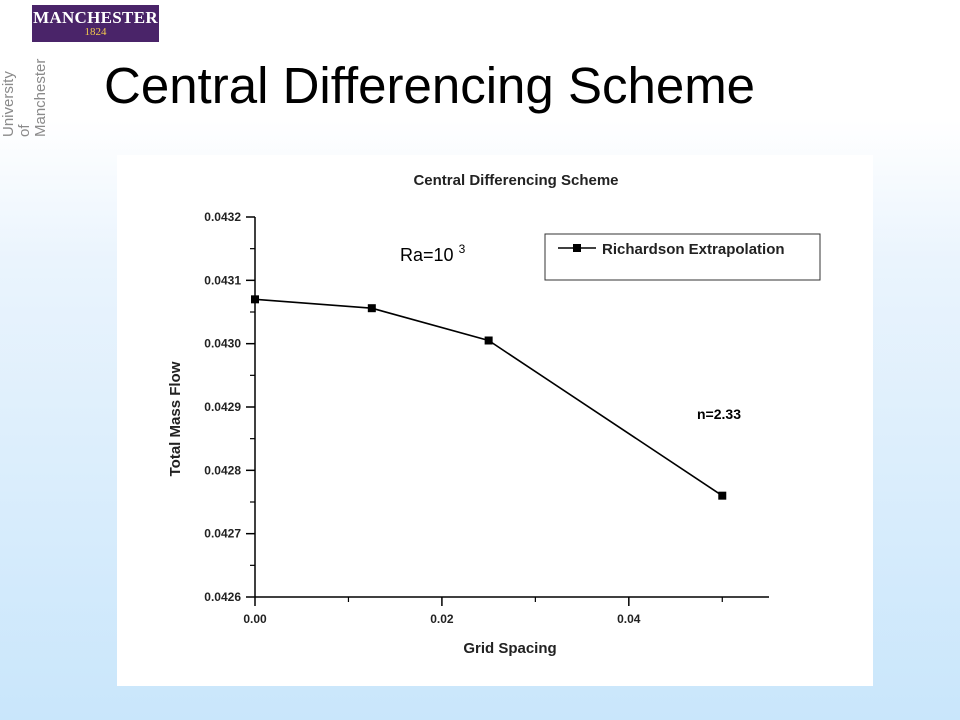 Image resolution: width=960 pixels, height=720 pixels. What do you see at coordinates (95, 17) in the screenshot?
I see `logo-wordmark: MANCHESTER` at bounding box center [95, 17].